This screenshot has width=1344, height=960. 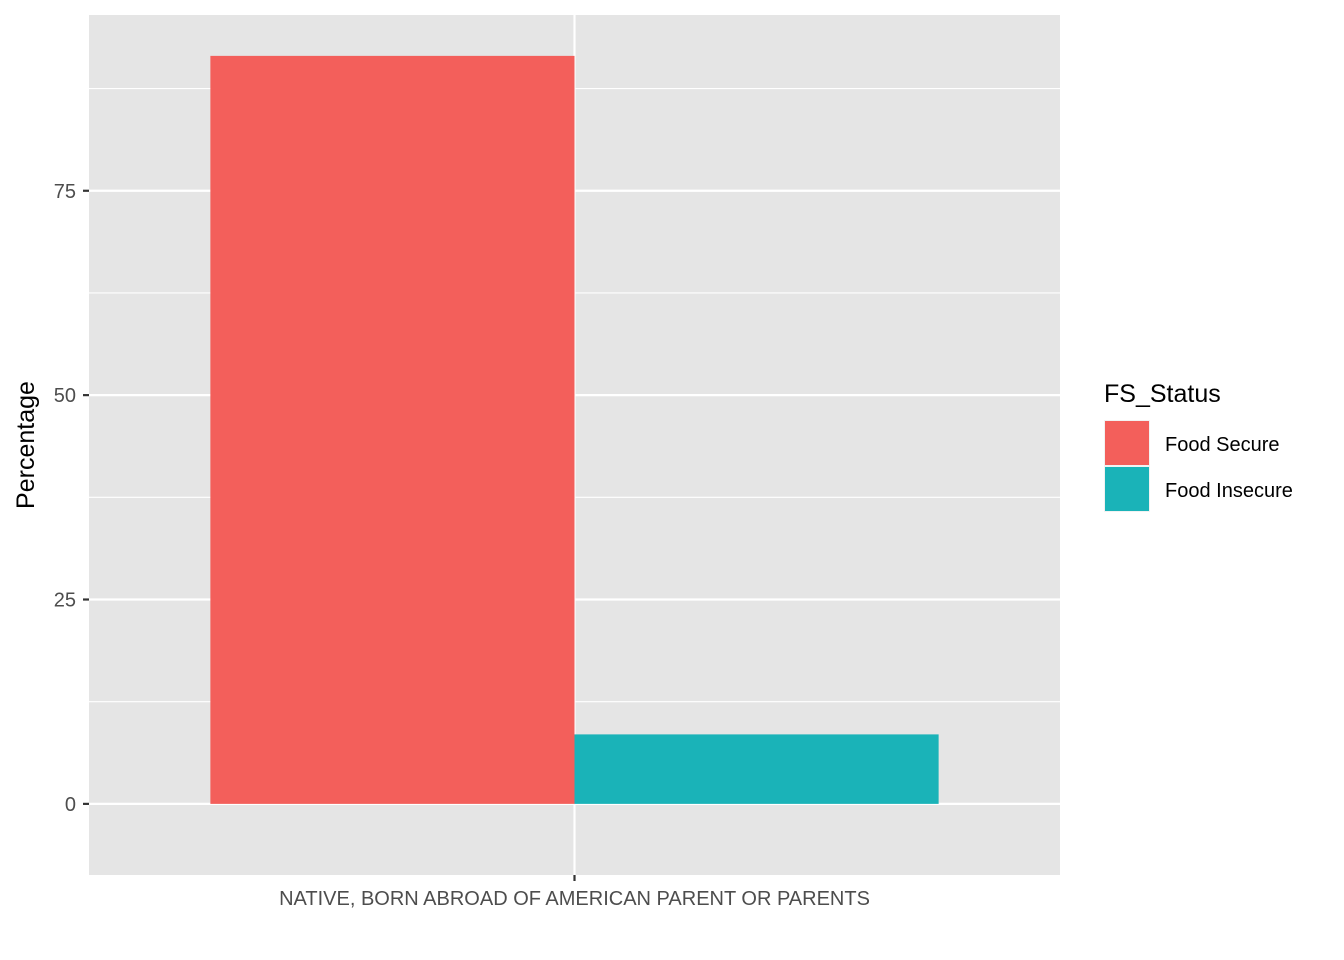 I want to click on legend-title: FS_Status, so click(x=1162, y=394).